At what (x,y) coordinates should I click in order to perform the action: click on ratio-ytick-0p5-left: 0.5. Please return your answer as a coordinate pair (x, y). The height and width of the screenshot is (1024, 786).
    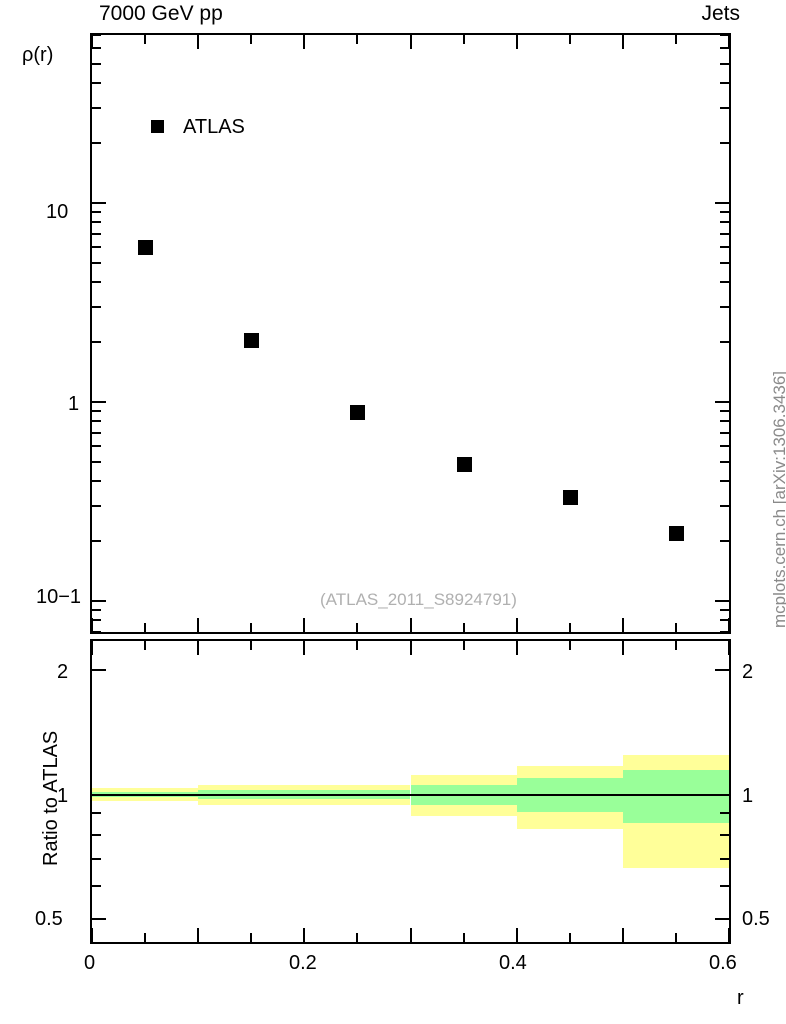
    Looking at the image, I should click on (49, 919).